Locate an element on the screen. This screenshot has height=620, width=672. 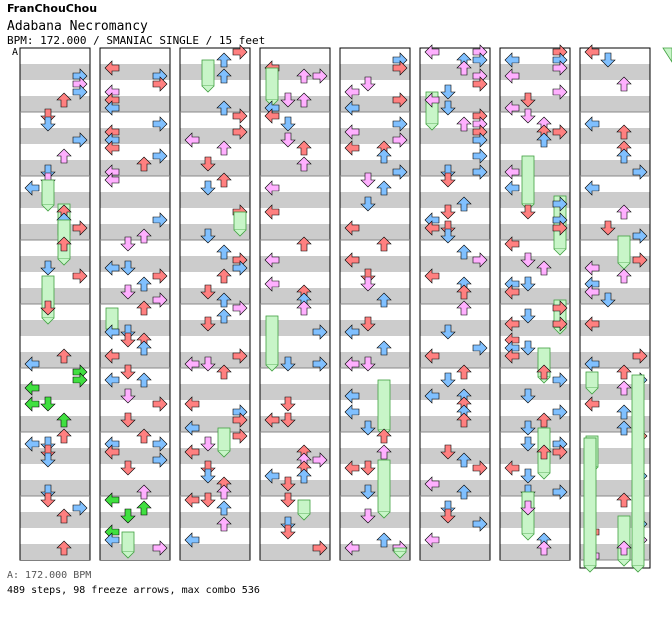
freeze-tail is located at coordinates (48, 321).